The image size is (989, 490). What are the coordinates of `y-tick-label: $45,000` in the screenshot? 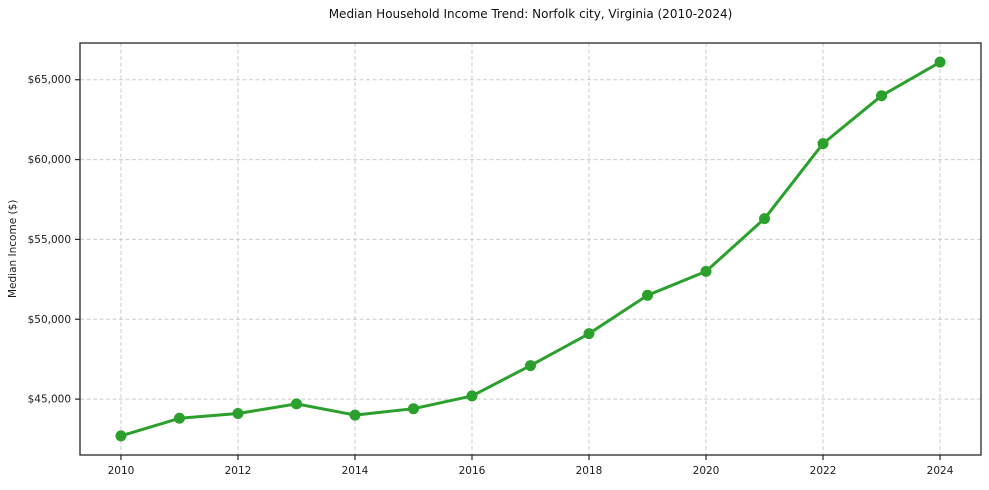 It's located at (49, 400).